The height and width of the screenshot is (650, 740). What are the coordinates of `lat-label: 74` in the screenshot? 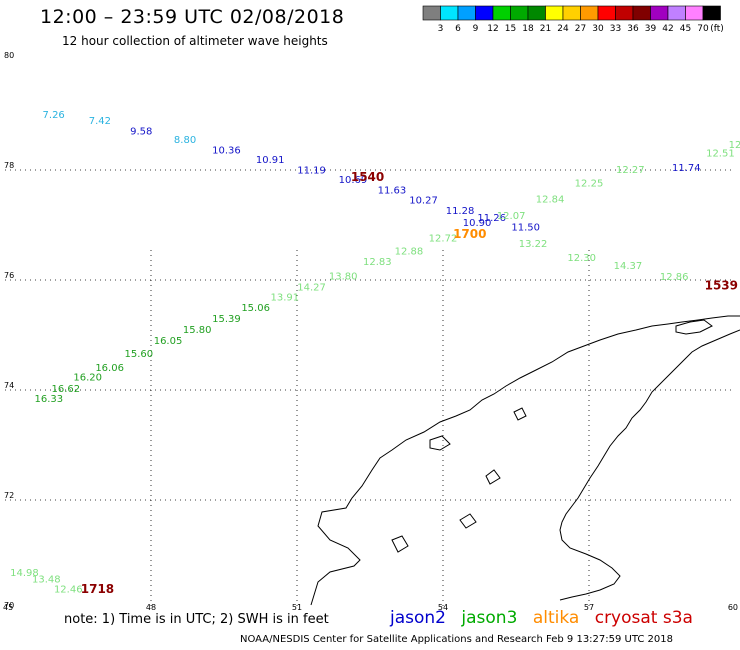 It's located at (9, 385).